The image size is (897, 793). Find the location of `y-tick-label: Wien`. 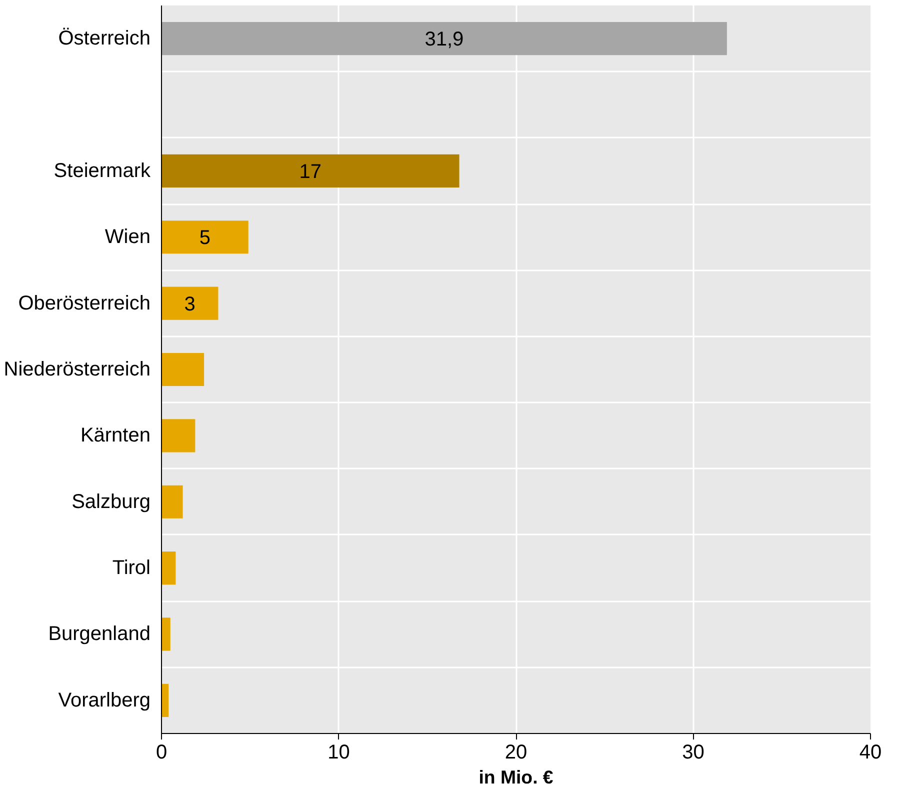

y-tick-label: Wien is located at coordinates (127, 237).